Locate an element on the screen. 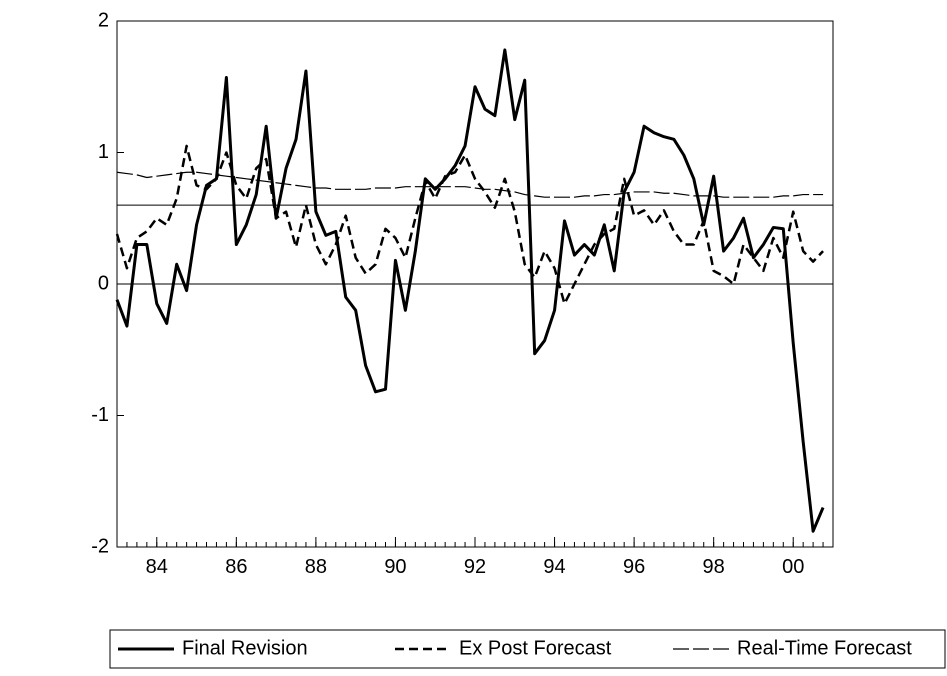 Image resolution: width=947 pixels, height=676 pixels. legend-box is located at coordinates (527, 649).